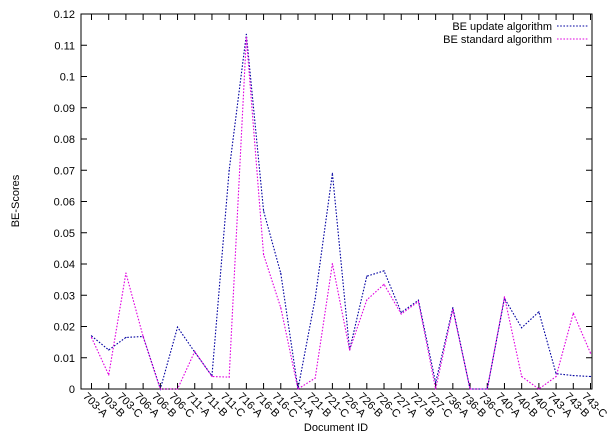 Image resolution: width=610 pixels, height=436 pixels. I want to click on legend-label-2: BE standard algorithm, so click(497, 40).